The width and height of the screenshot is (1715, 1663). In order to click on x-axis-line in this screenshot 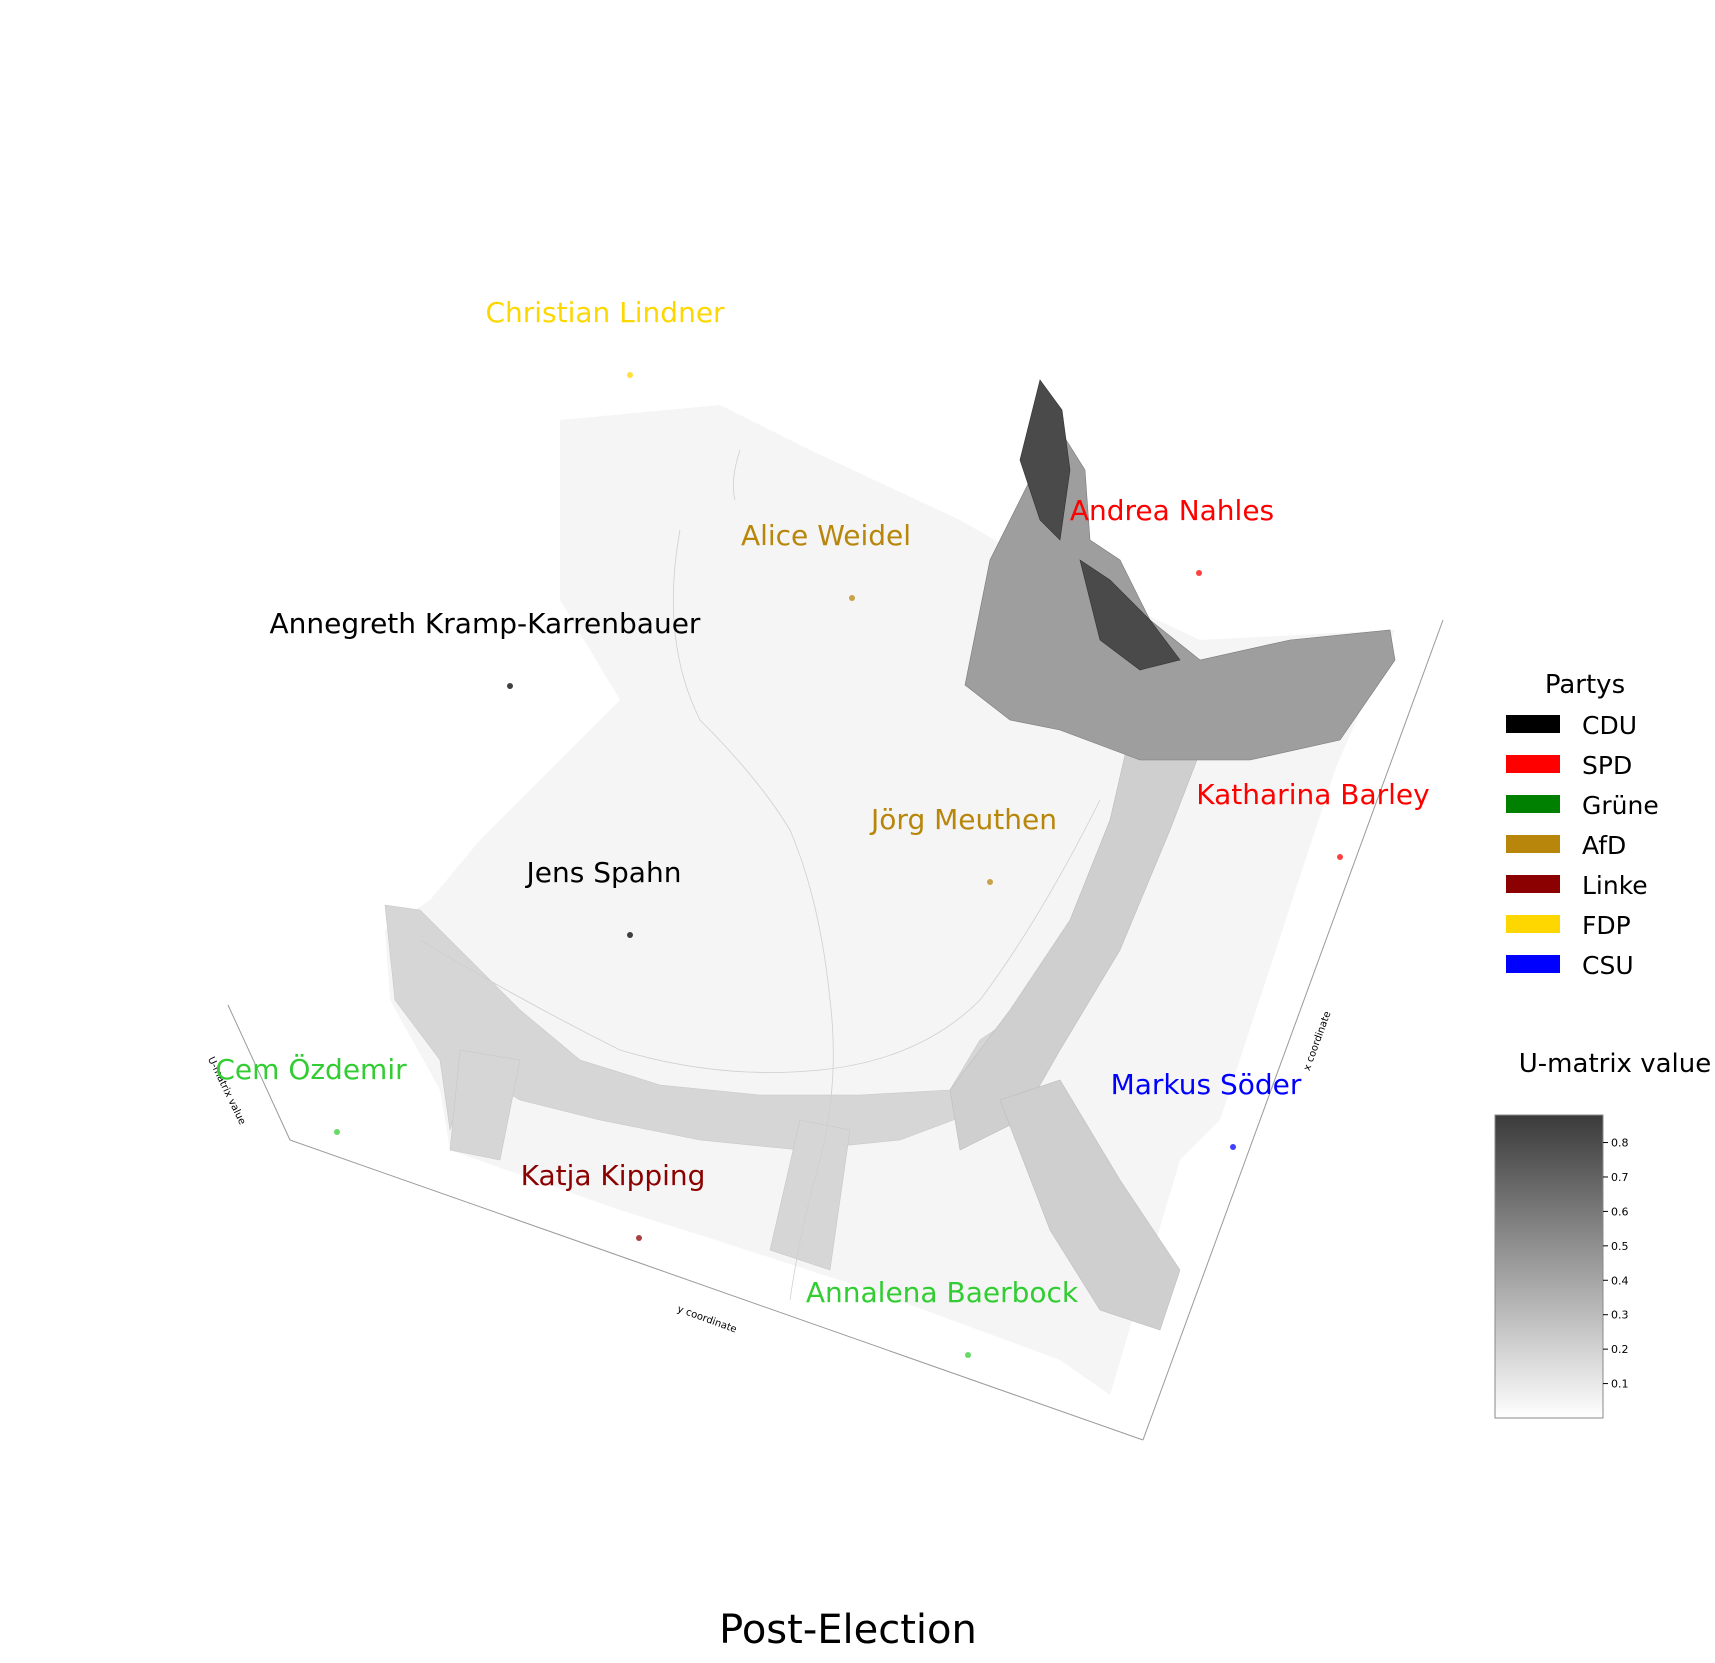, I will do `click(1293, 1030)`.